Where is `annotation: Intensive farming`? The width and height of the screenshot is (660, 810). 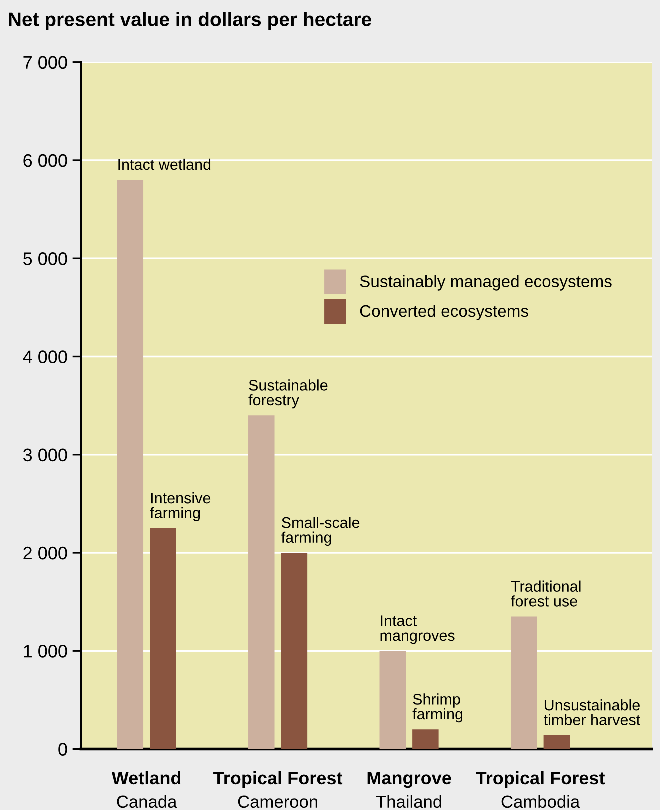
annotation: Intensive farming is located at coordinates (180, 507).